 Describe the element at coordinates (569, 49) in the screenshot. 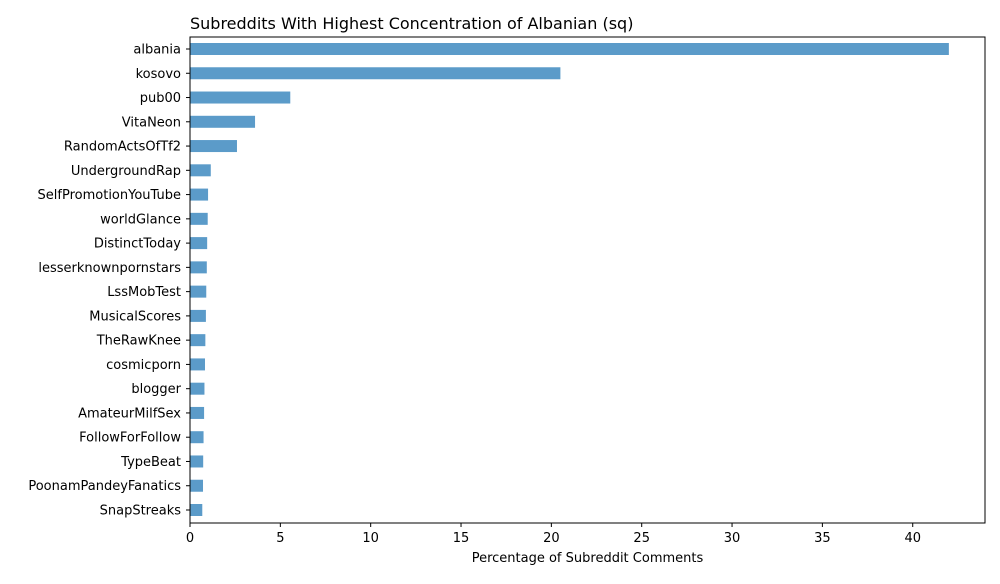

I see `bar-albania` at that location.